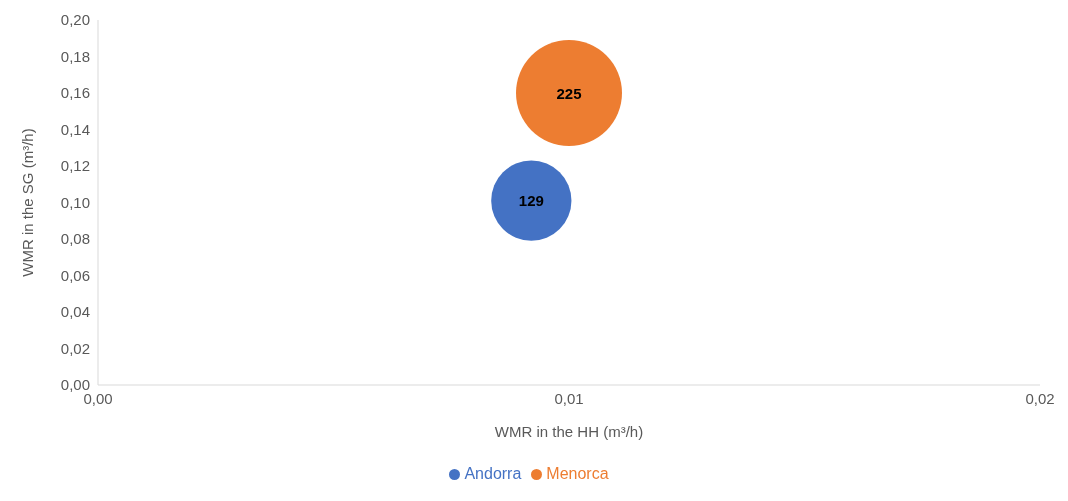 This screenshot has height=501, width=1068. I want to click on y-tick-label: 0,12, so click(75, 166).